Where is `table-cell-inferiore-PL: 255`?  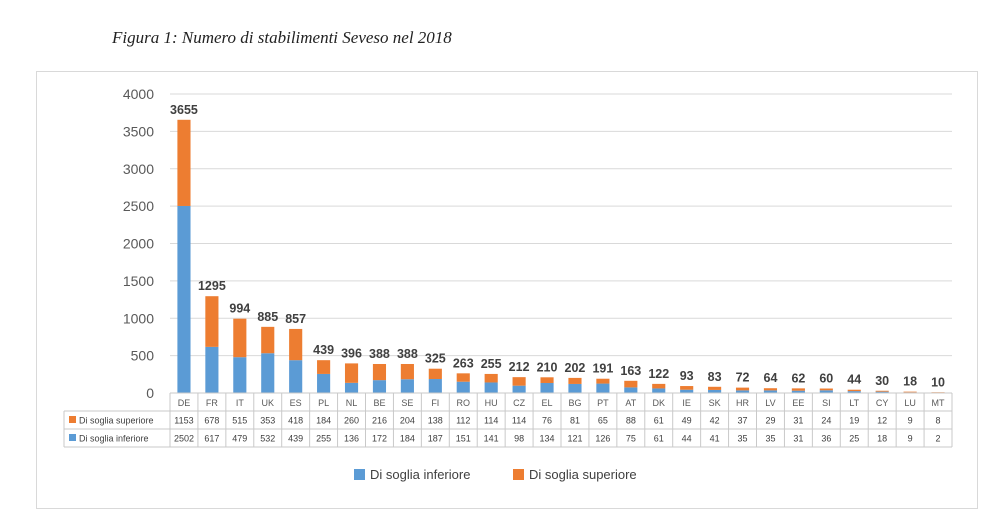 table-cell-inferiore-PL: 255 is located at coordinates (323, 439).